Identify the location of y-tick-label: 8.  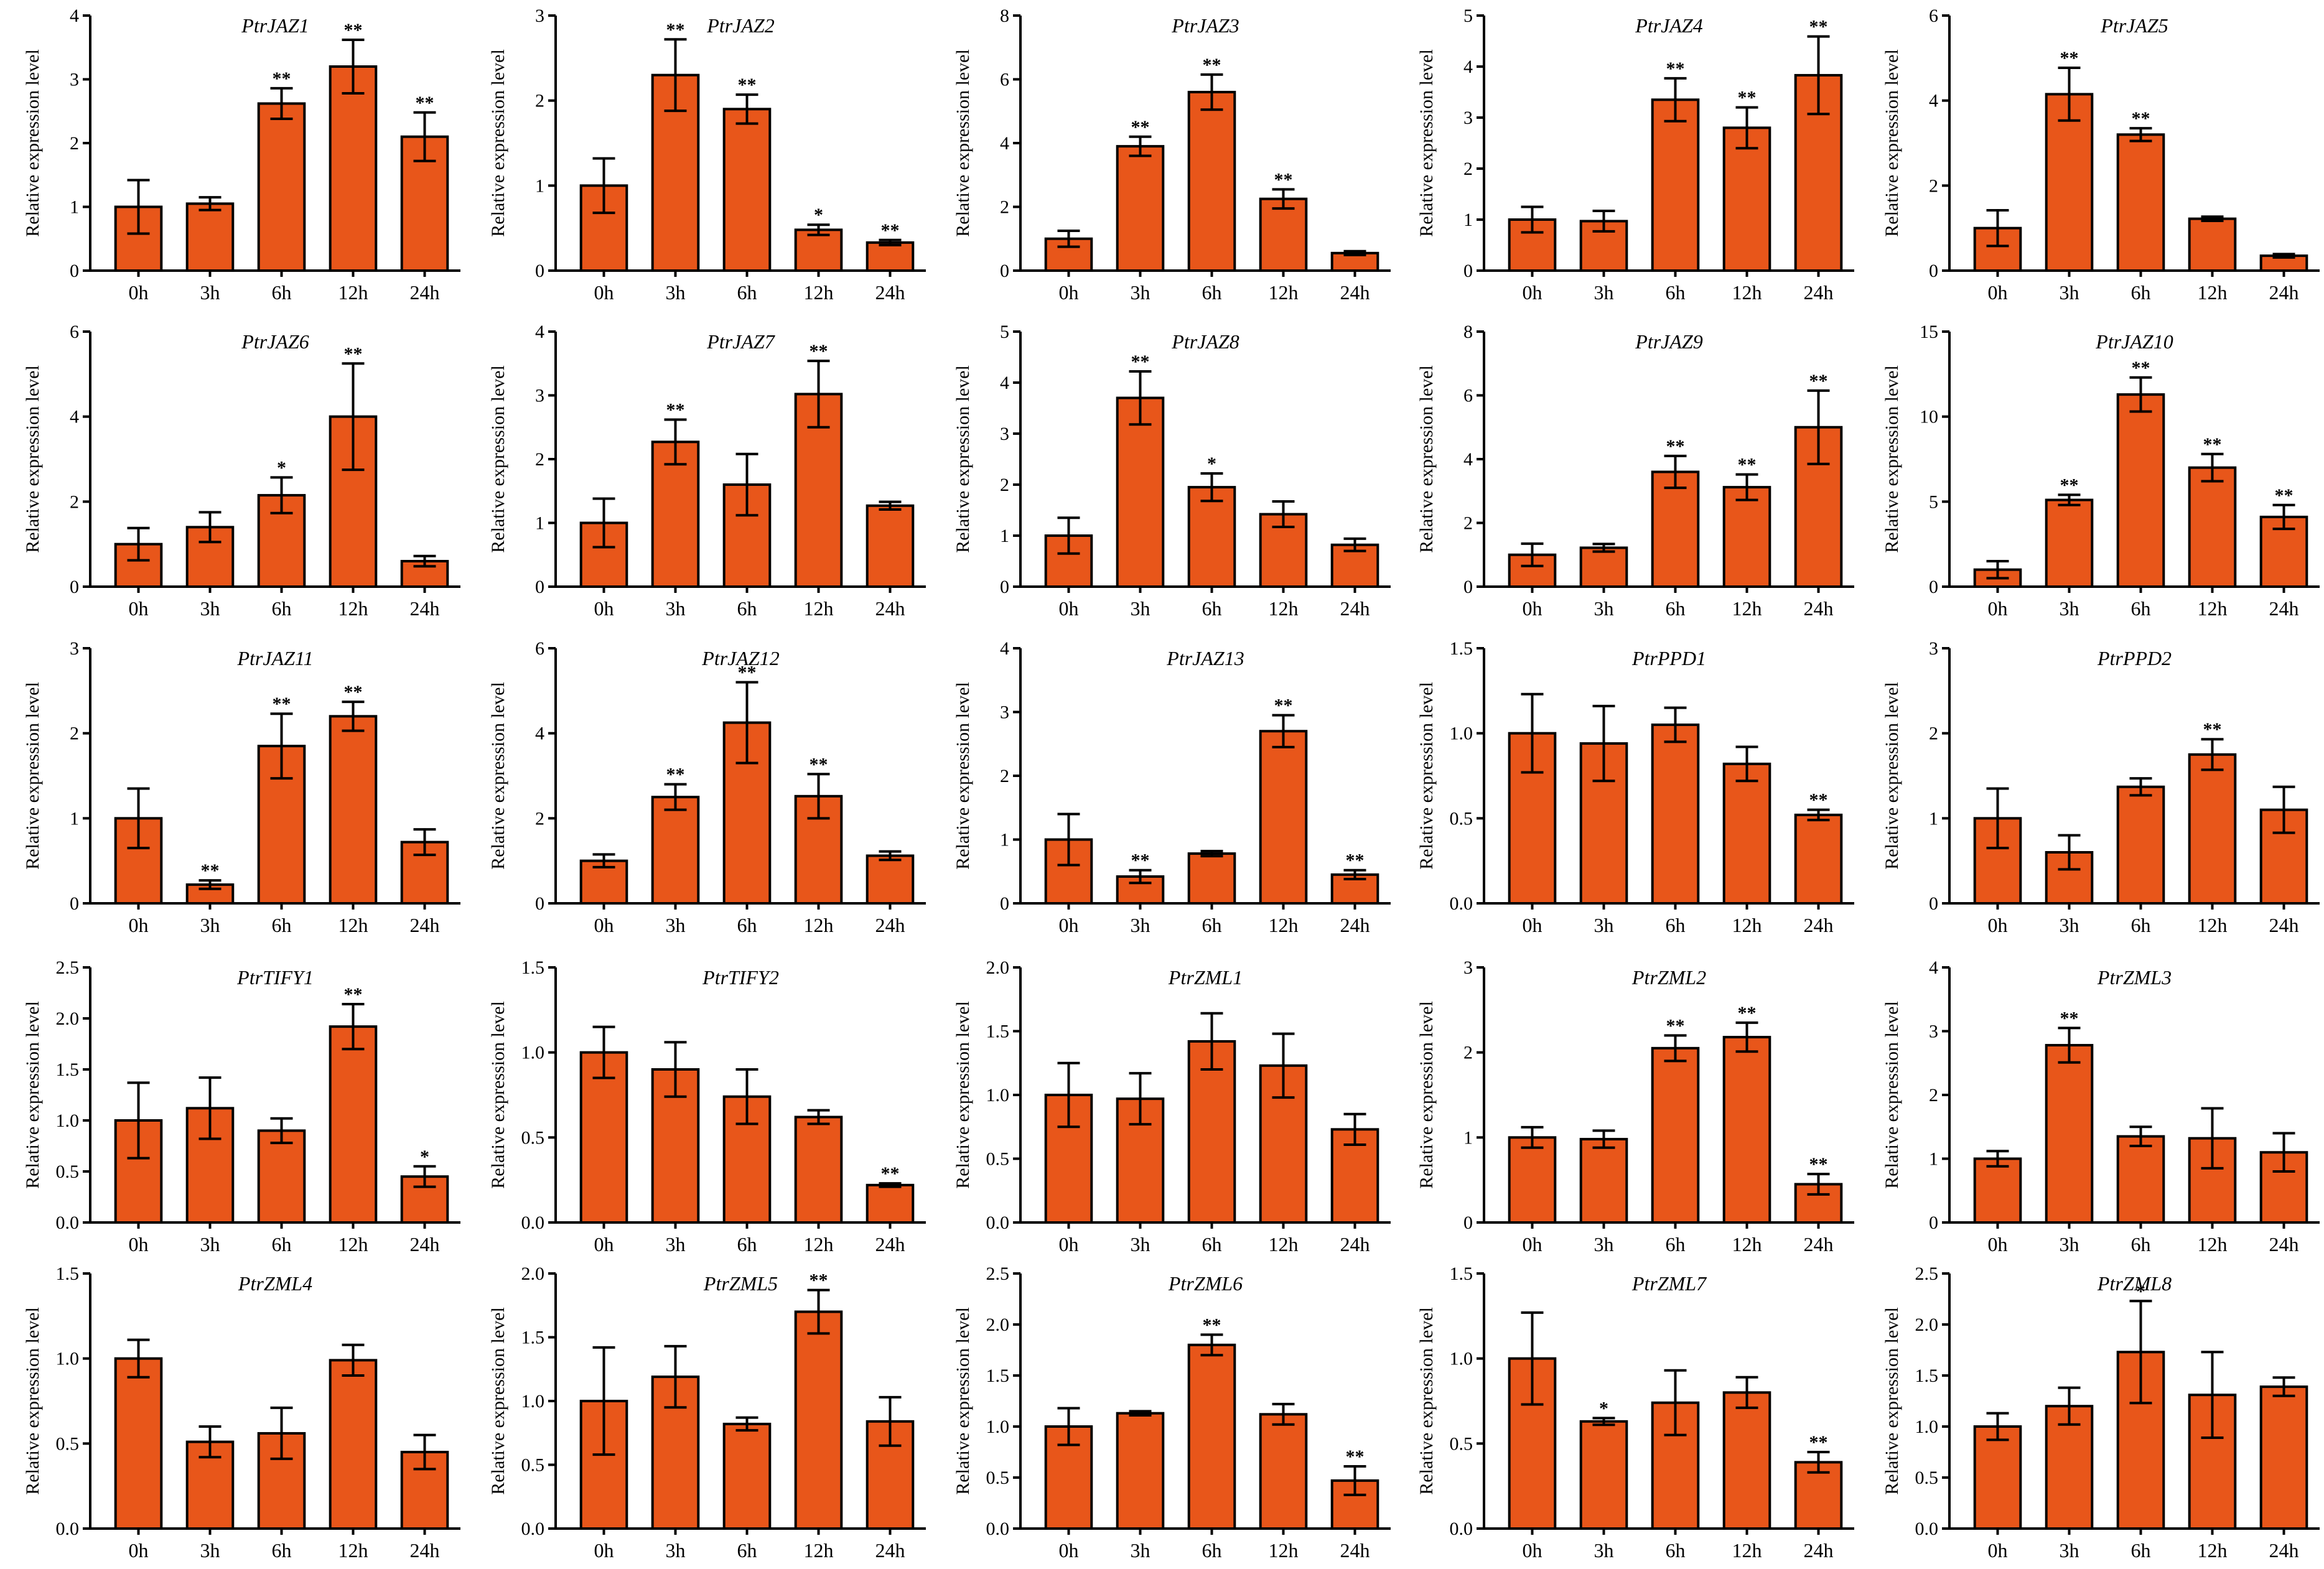
(1468, 332).